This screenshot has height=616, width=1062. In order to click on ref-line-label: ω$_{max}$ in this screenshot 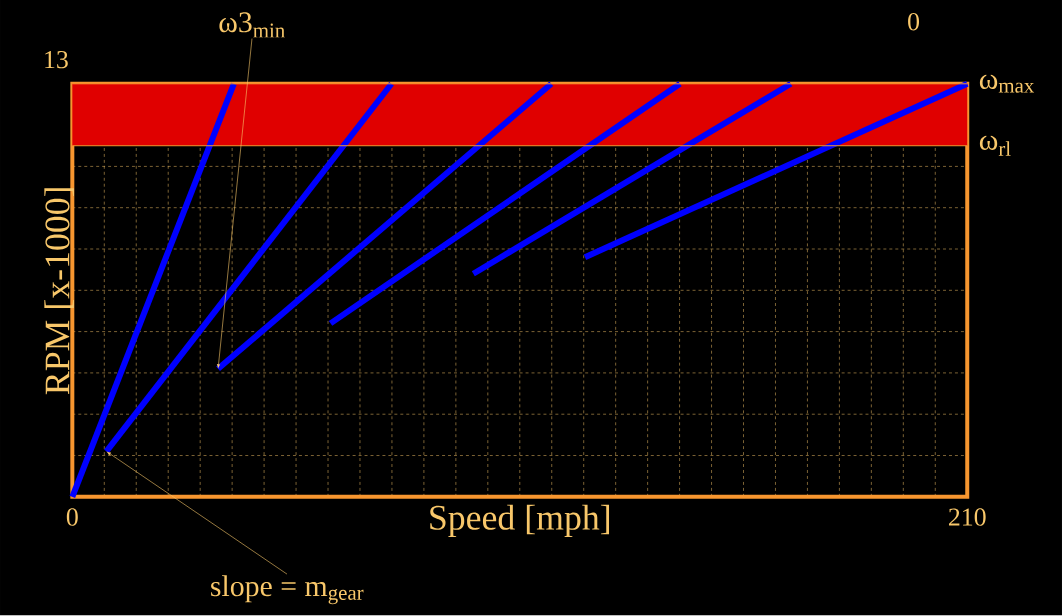, I will do `click(1007, 84)`.